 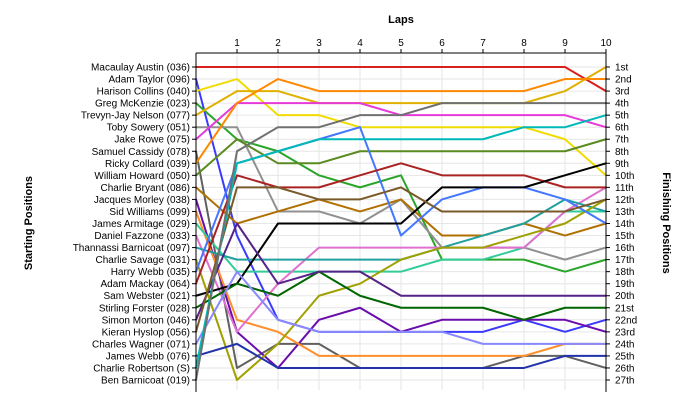 What do you see at coordinates (524, 43) in the screenshot?
I see `lap-label-8: 8` at bounding box center [524, 43].